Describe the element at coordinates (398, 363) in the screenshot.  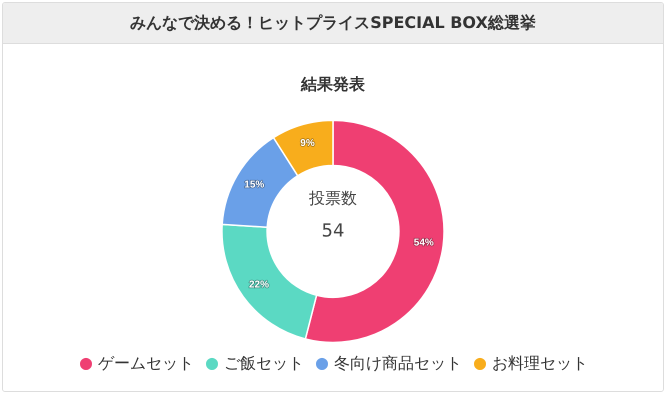
I see `legend-label: 冬向け商品セット` at that location.